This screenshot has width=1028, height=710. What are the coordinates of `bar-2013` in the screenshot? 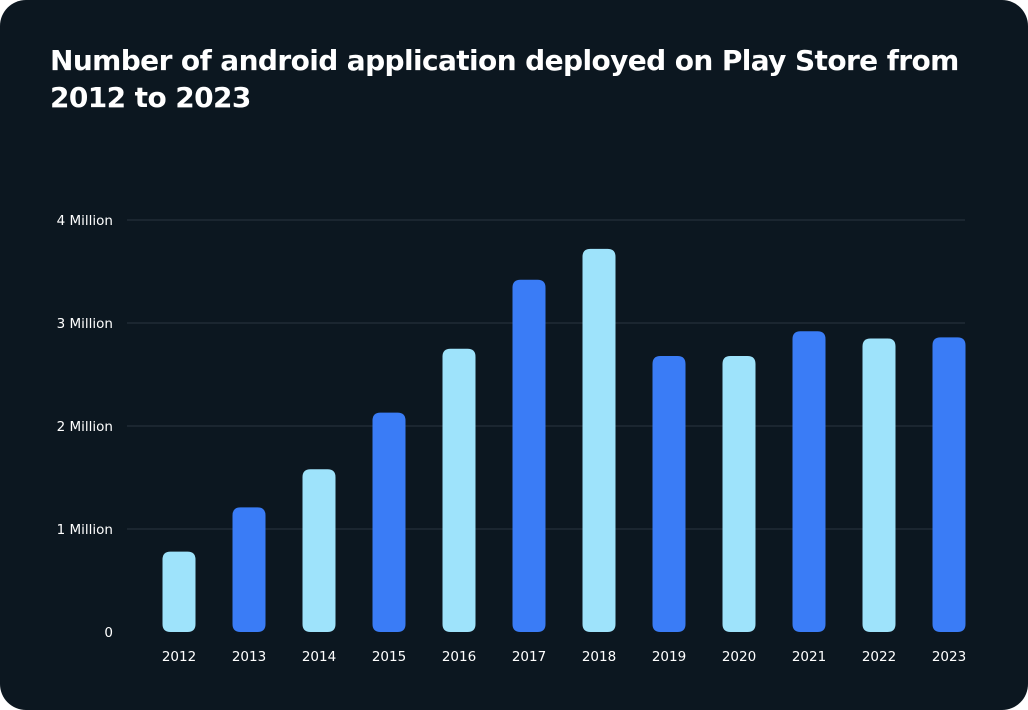 It's located at (249, 569).